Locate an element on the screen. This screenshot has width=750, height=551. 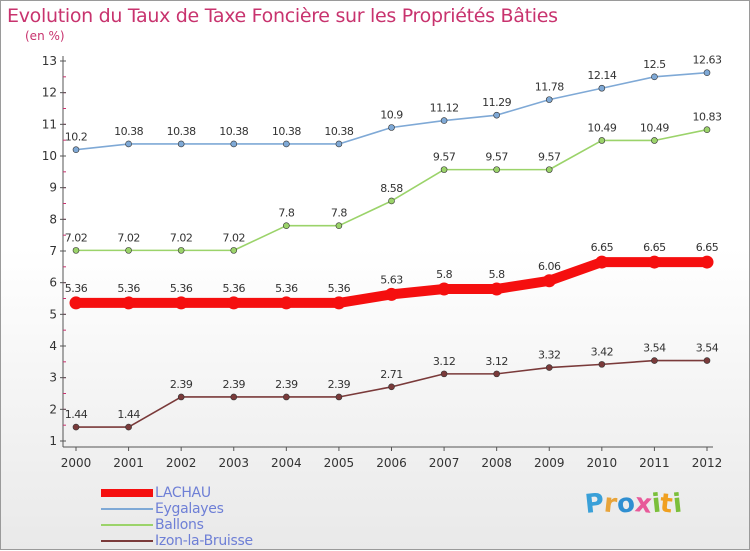
x-tick-label: 2005 is located at coordinates (339, 463).